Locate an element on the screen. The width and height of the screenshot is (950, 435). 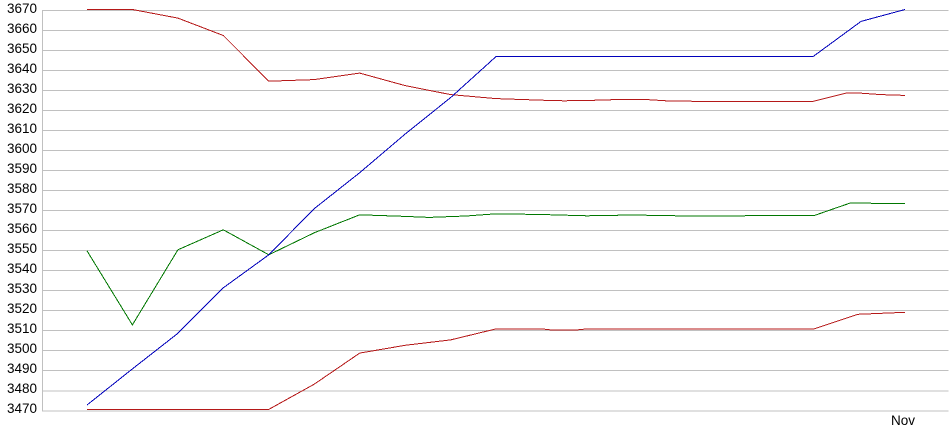
svg-text: 3610 is located at coordinates (22, 128).